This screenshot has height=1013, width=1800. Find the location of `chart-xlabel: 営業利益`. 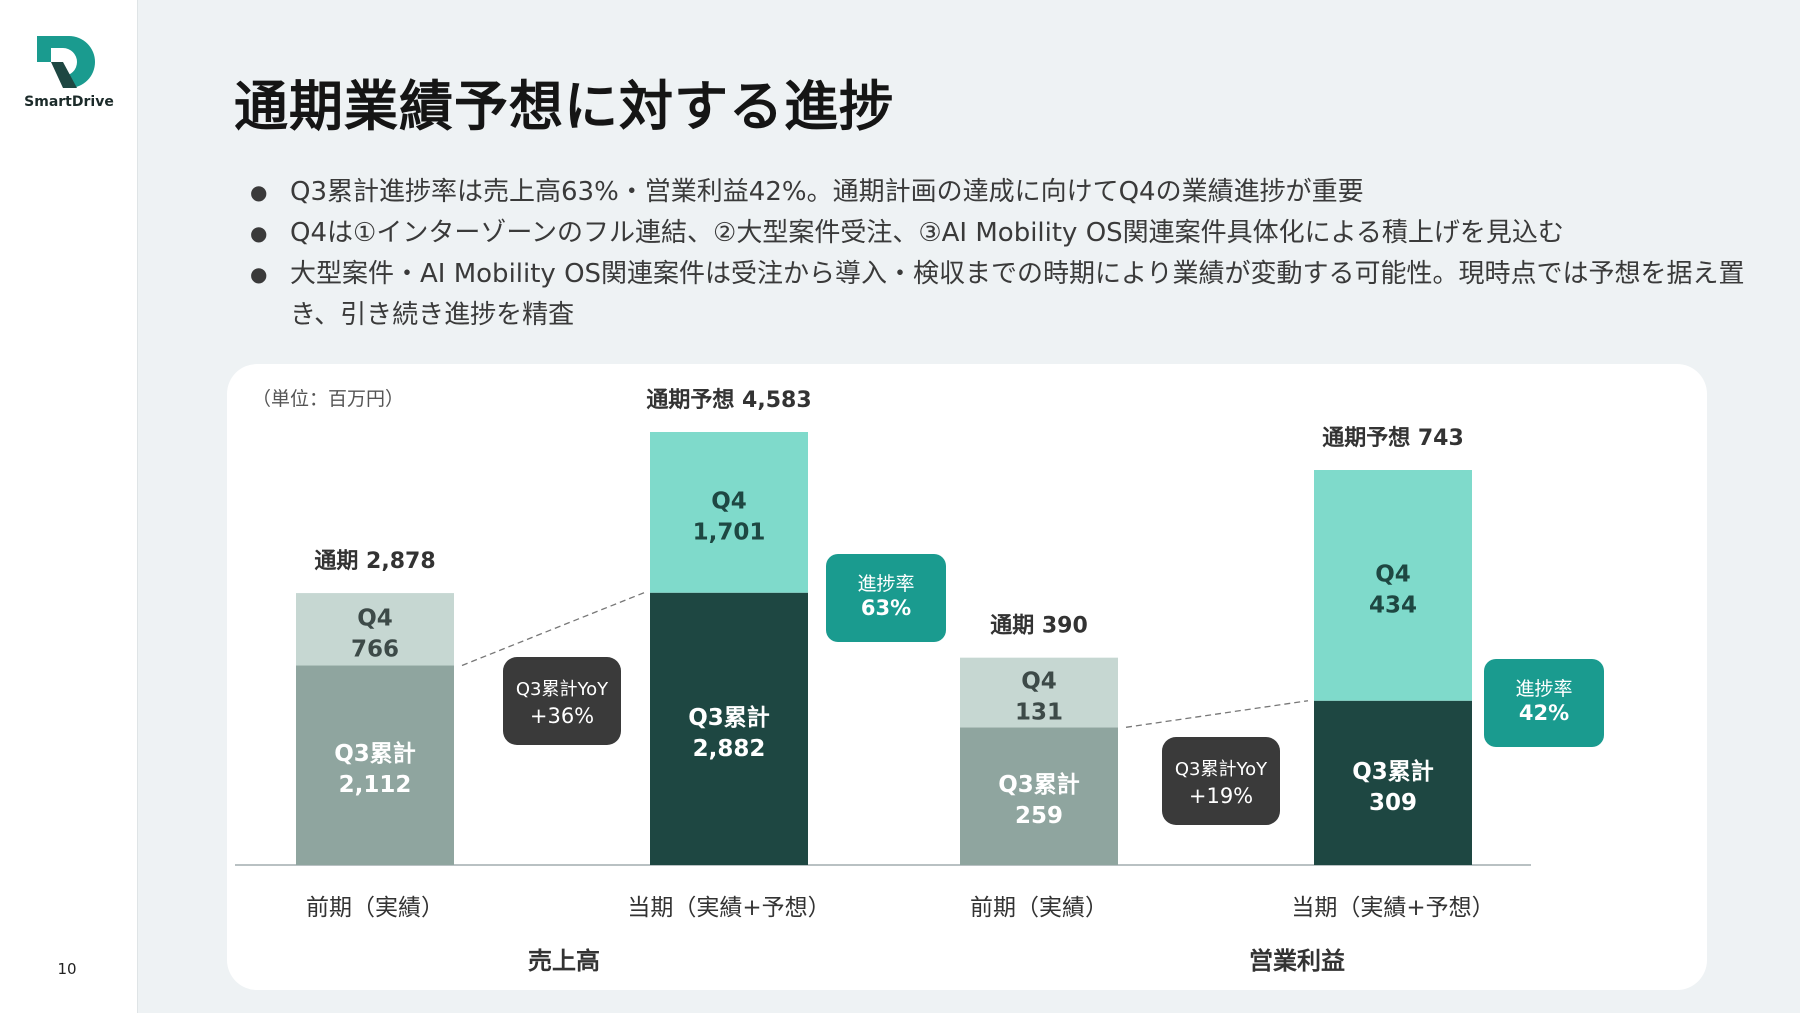

chart-xlabel: 営業利益 is located at coordinates (1297, 961).